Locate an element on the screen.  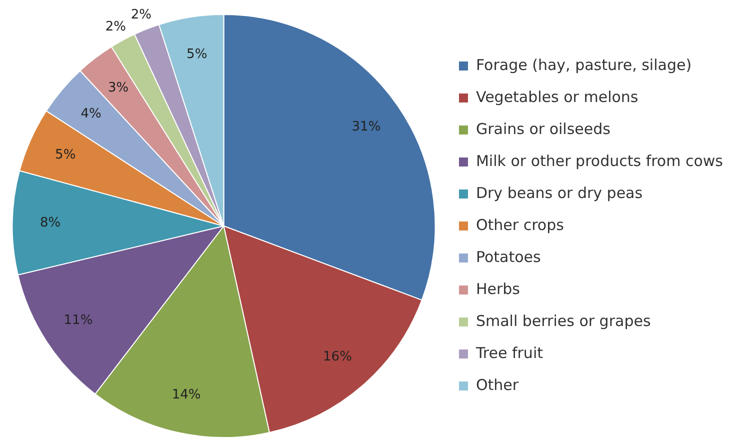
legend-label: Other crops is located at coordinates (520, 225).